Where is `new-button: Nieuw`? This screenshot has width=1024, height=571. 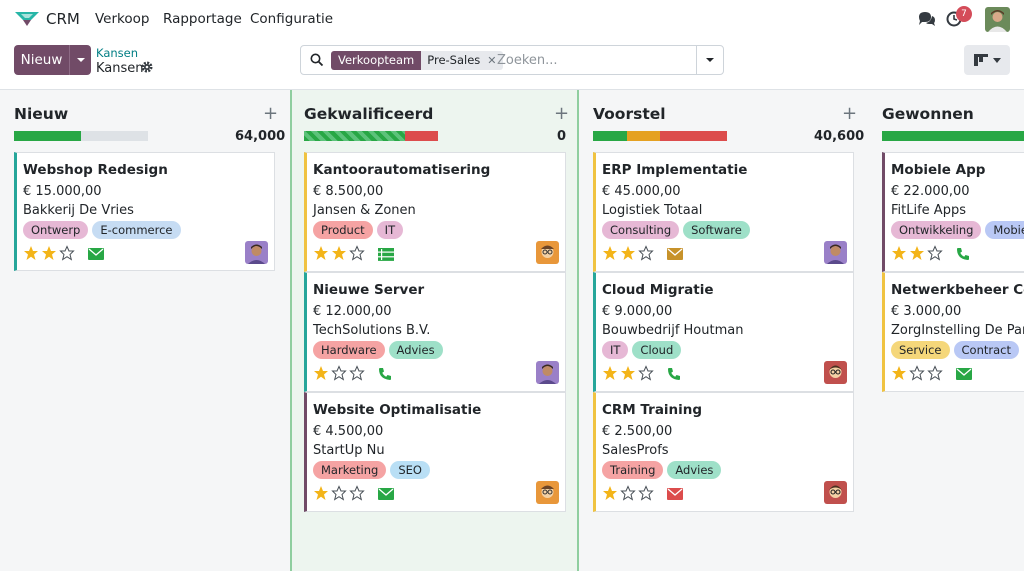 new-button: Nieuw is located at coordinates (41, 60).